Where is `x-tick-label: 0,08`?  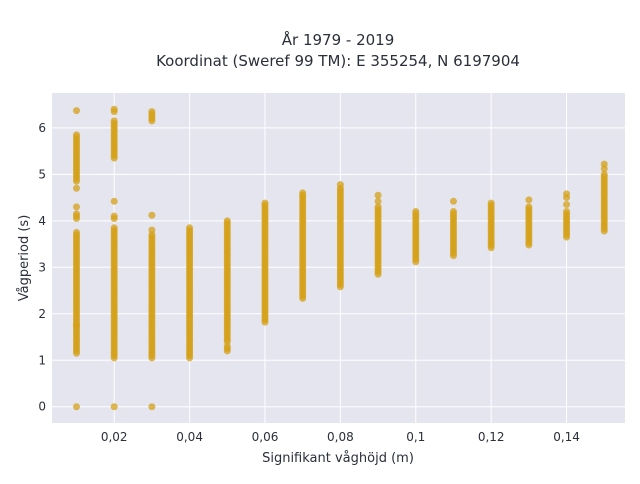
x-tick-label: 0,08 is located at coordinates (340, 437).